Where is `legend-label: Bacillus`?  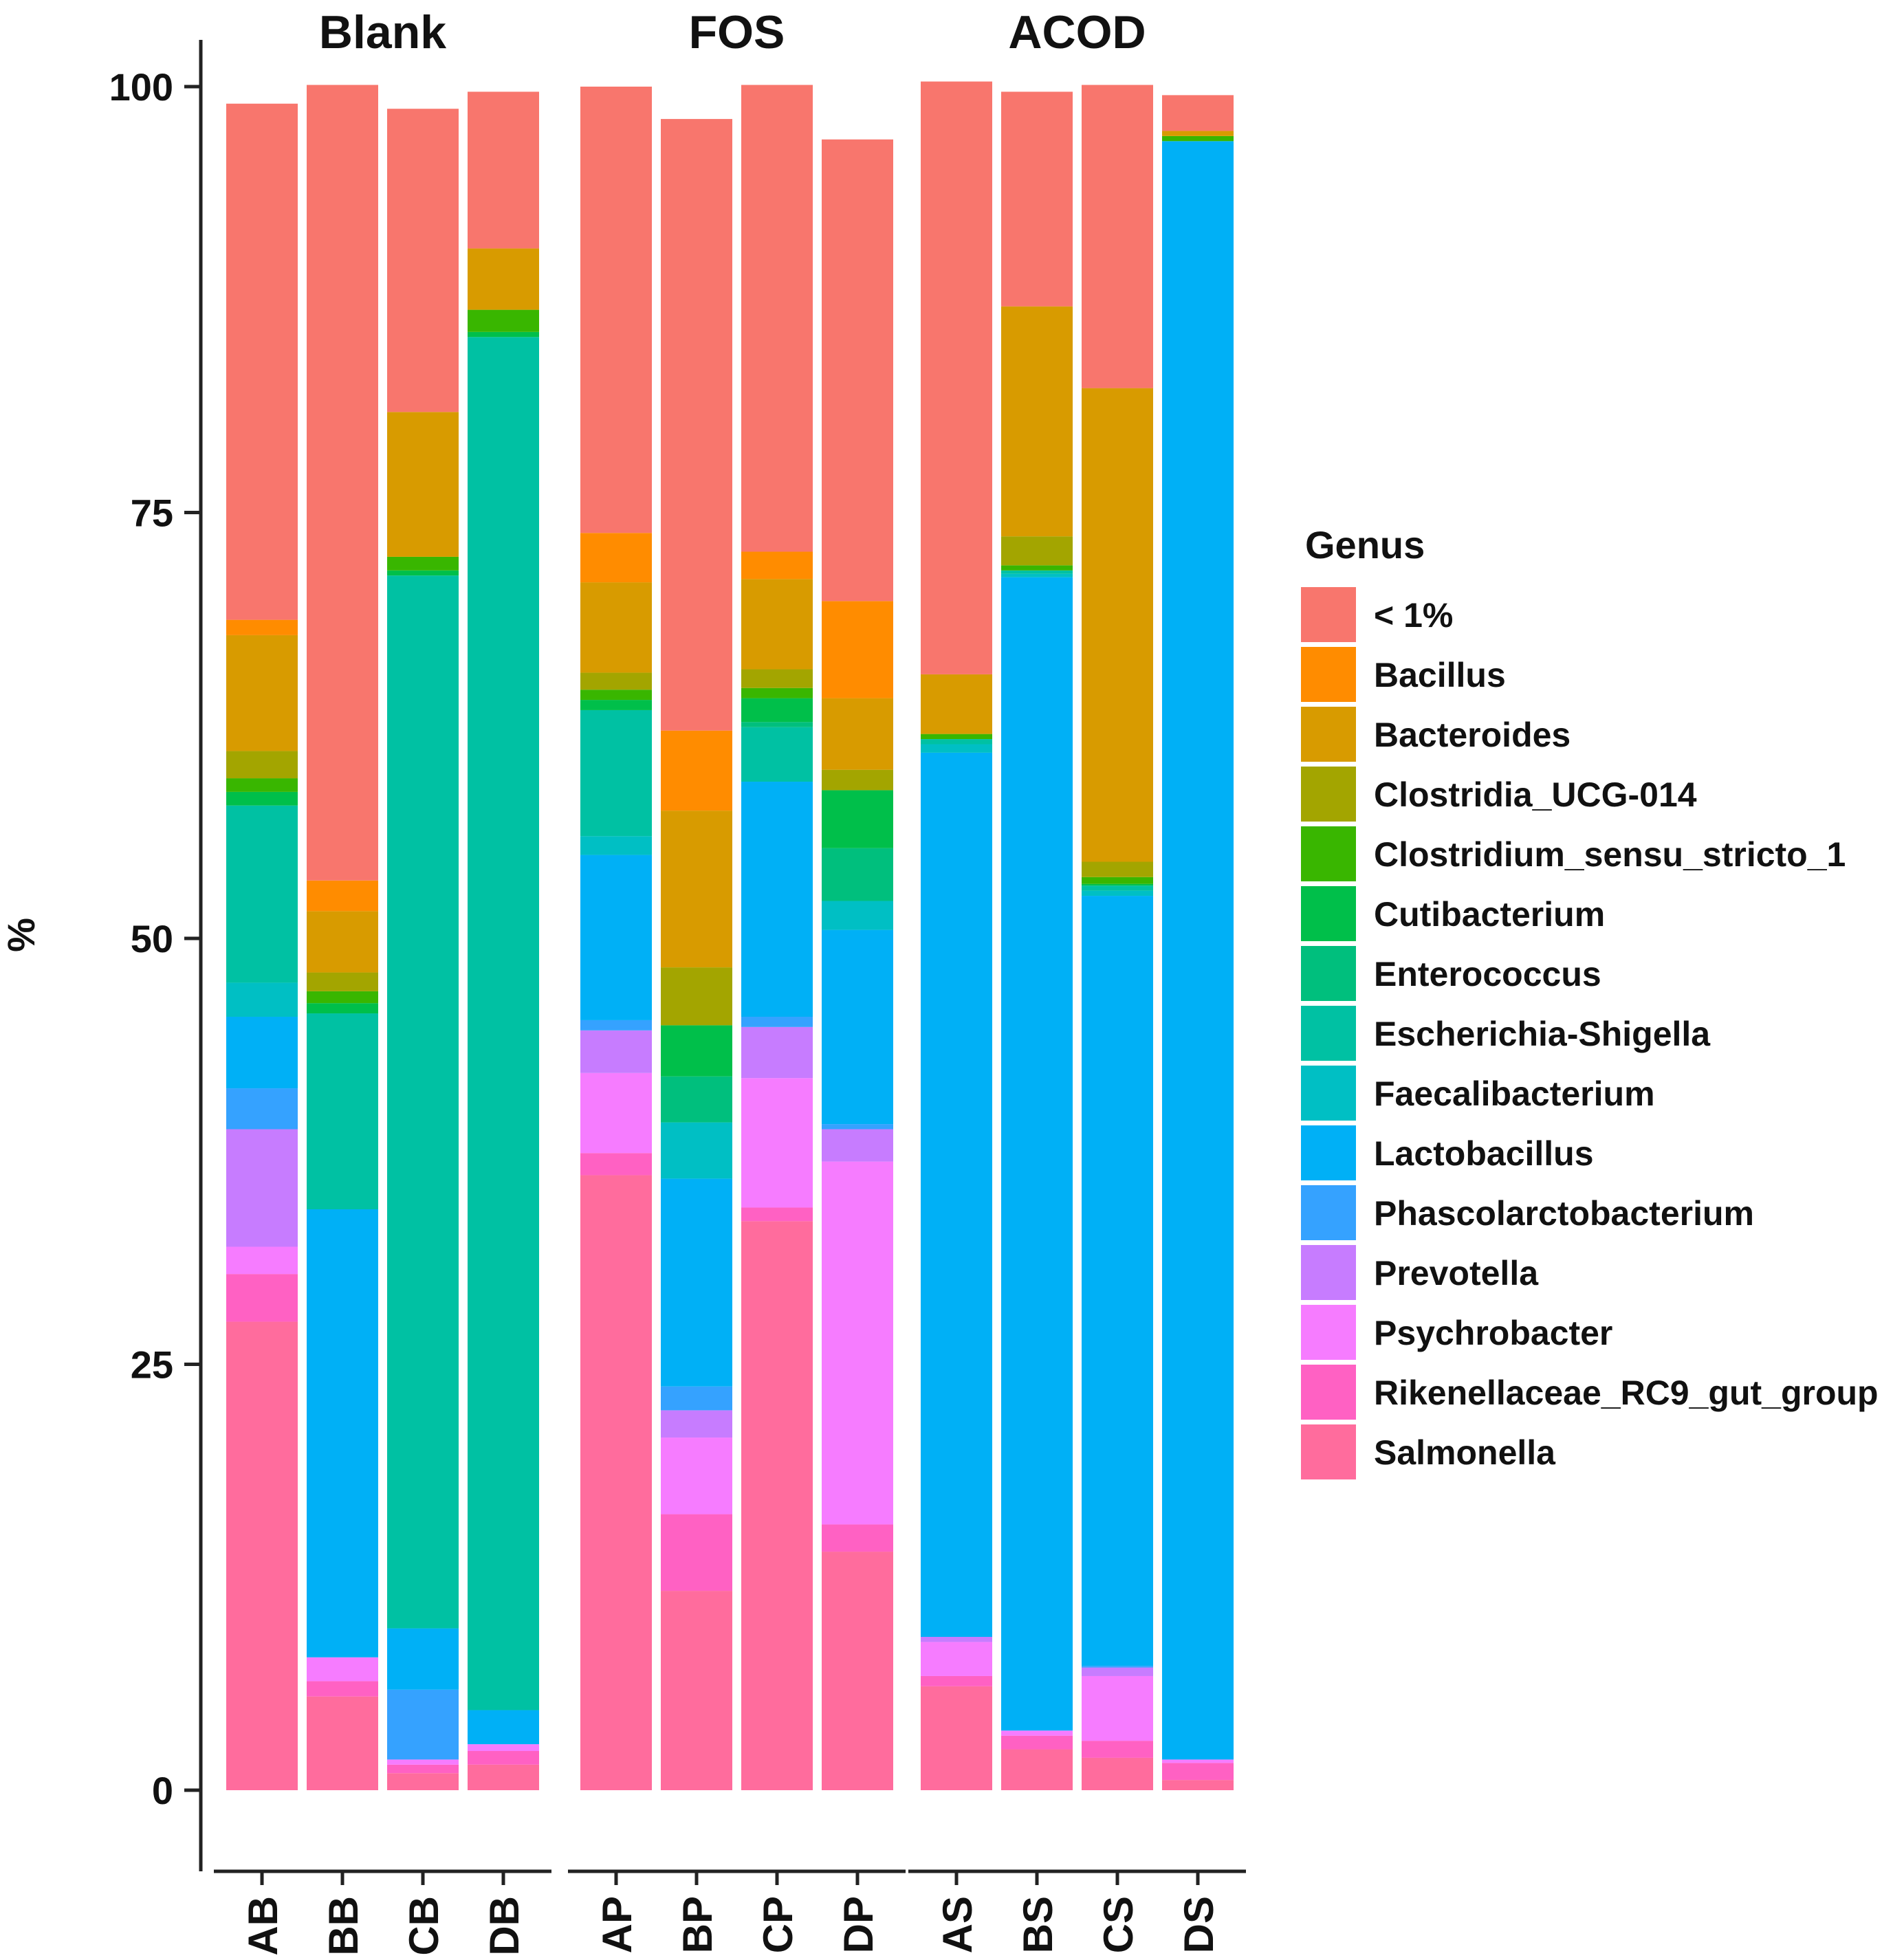 legend-label: Bacillus is located at coordinates (1440, 675).